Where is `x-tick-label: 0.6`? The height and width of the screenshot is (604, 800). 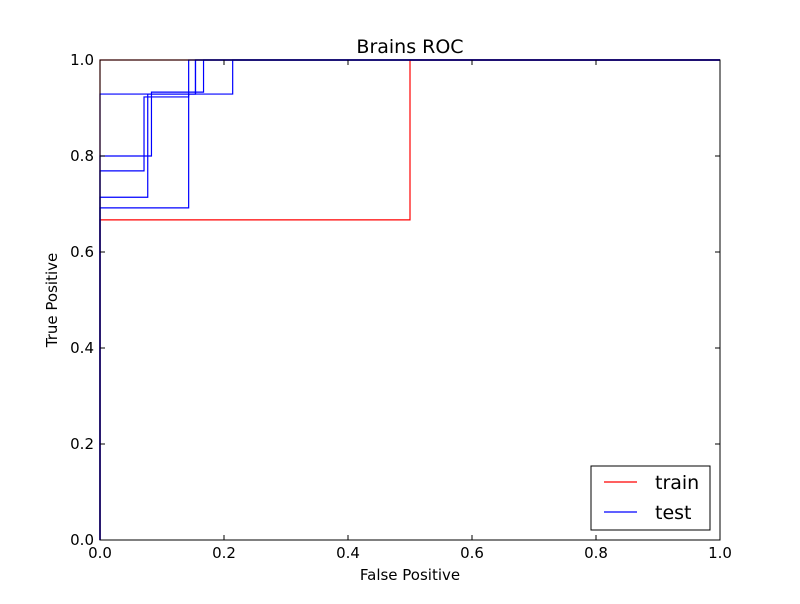 x-tick-label: 0.6 is located at coordinates (472, 553).